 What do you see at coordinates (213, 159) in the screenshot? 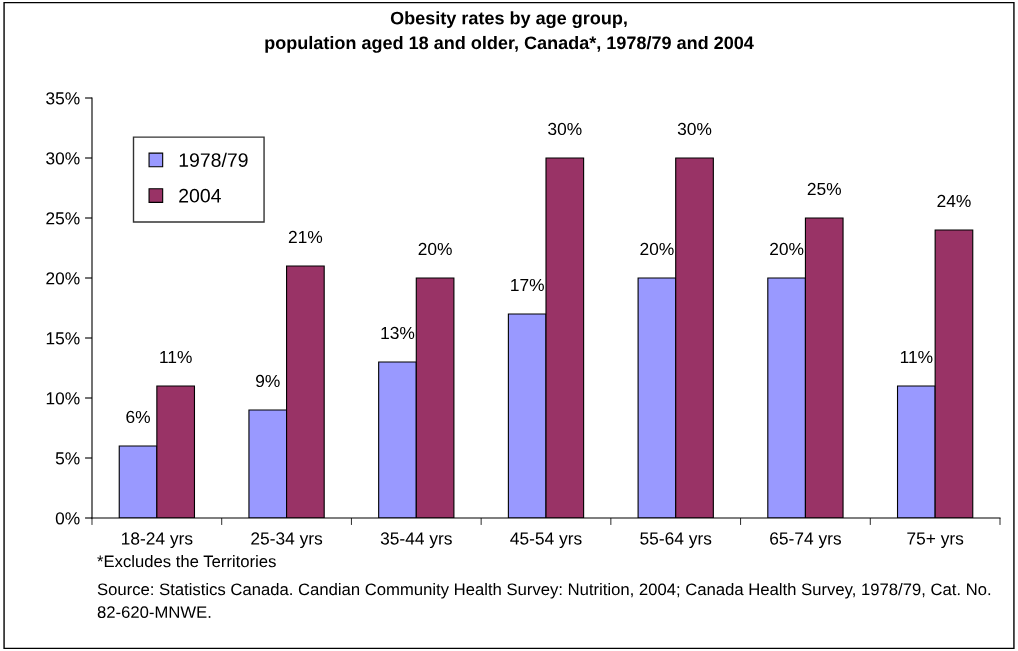
I see `legend-label: 1978/79` at bounding box center [213, 159].